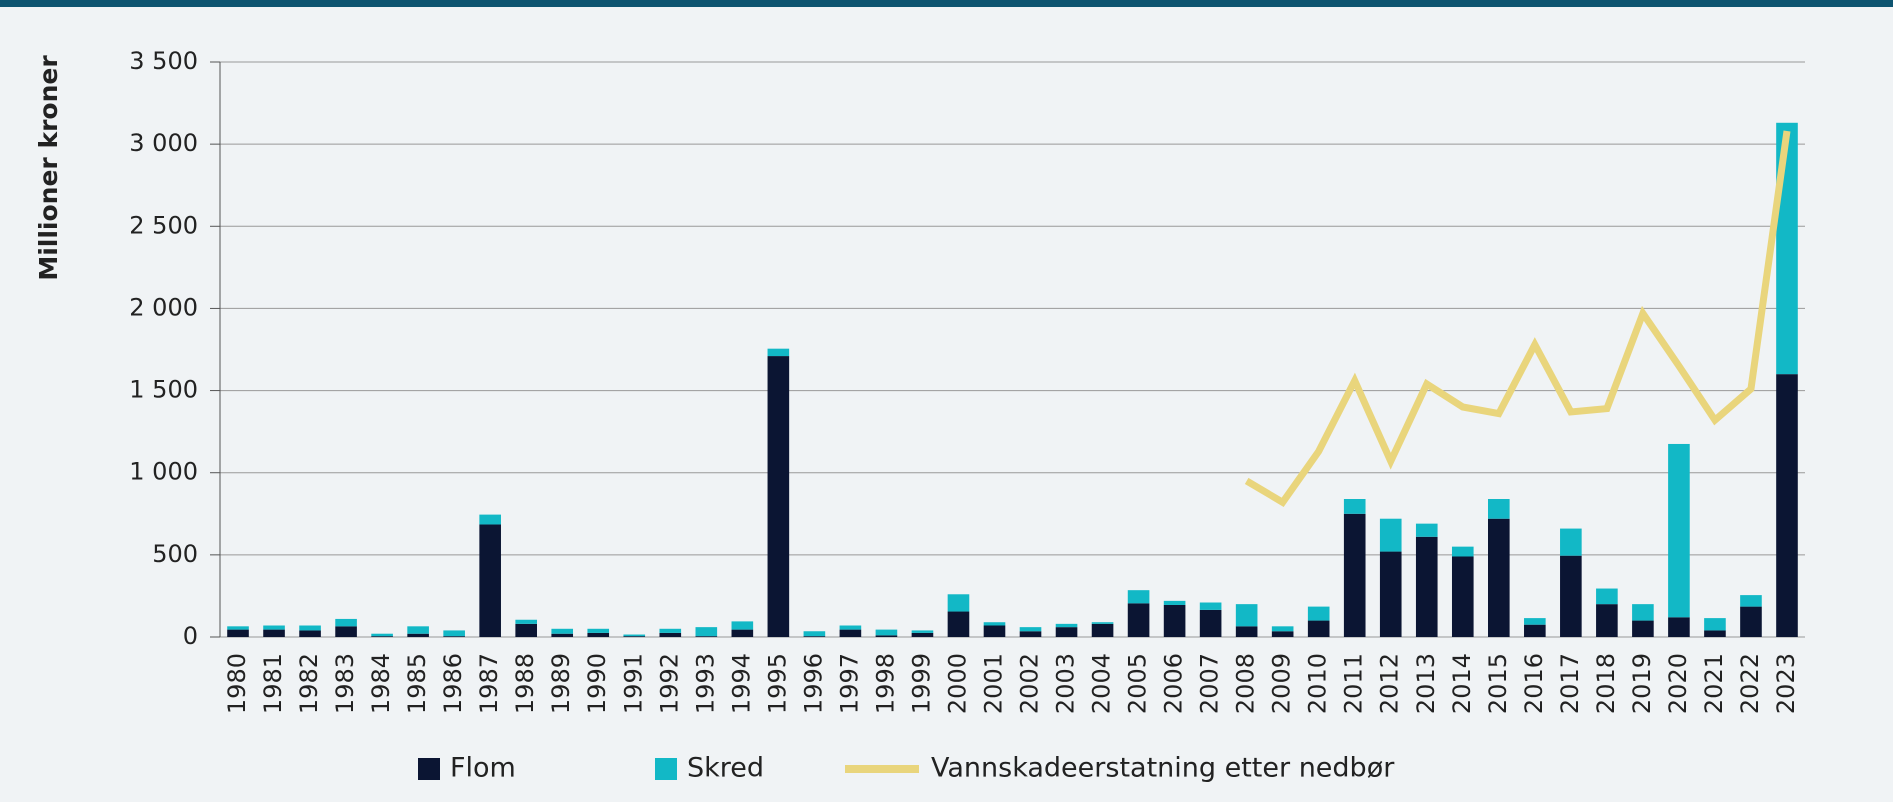 Image resolution: width=1893 pixels, height=802 pixels. I want to click on header-strip, so click(946, 3).